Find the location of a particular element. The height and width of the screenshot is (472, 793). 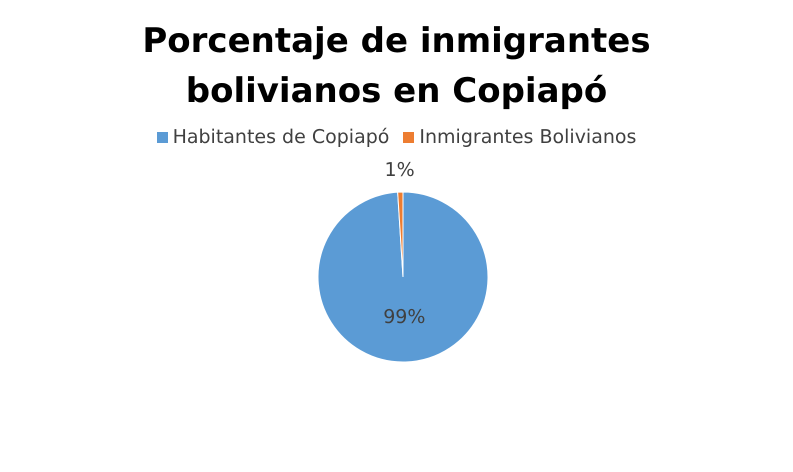

pie-slice is located at coordinates (403, 277).